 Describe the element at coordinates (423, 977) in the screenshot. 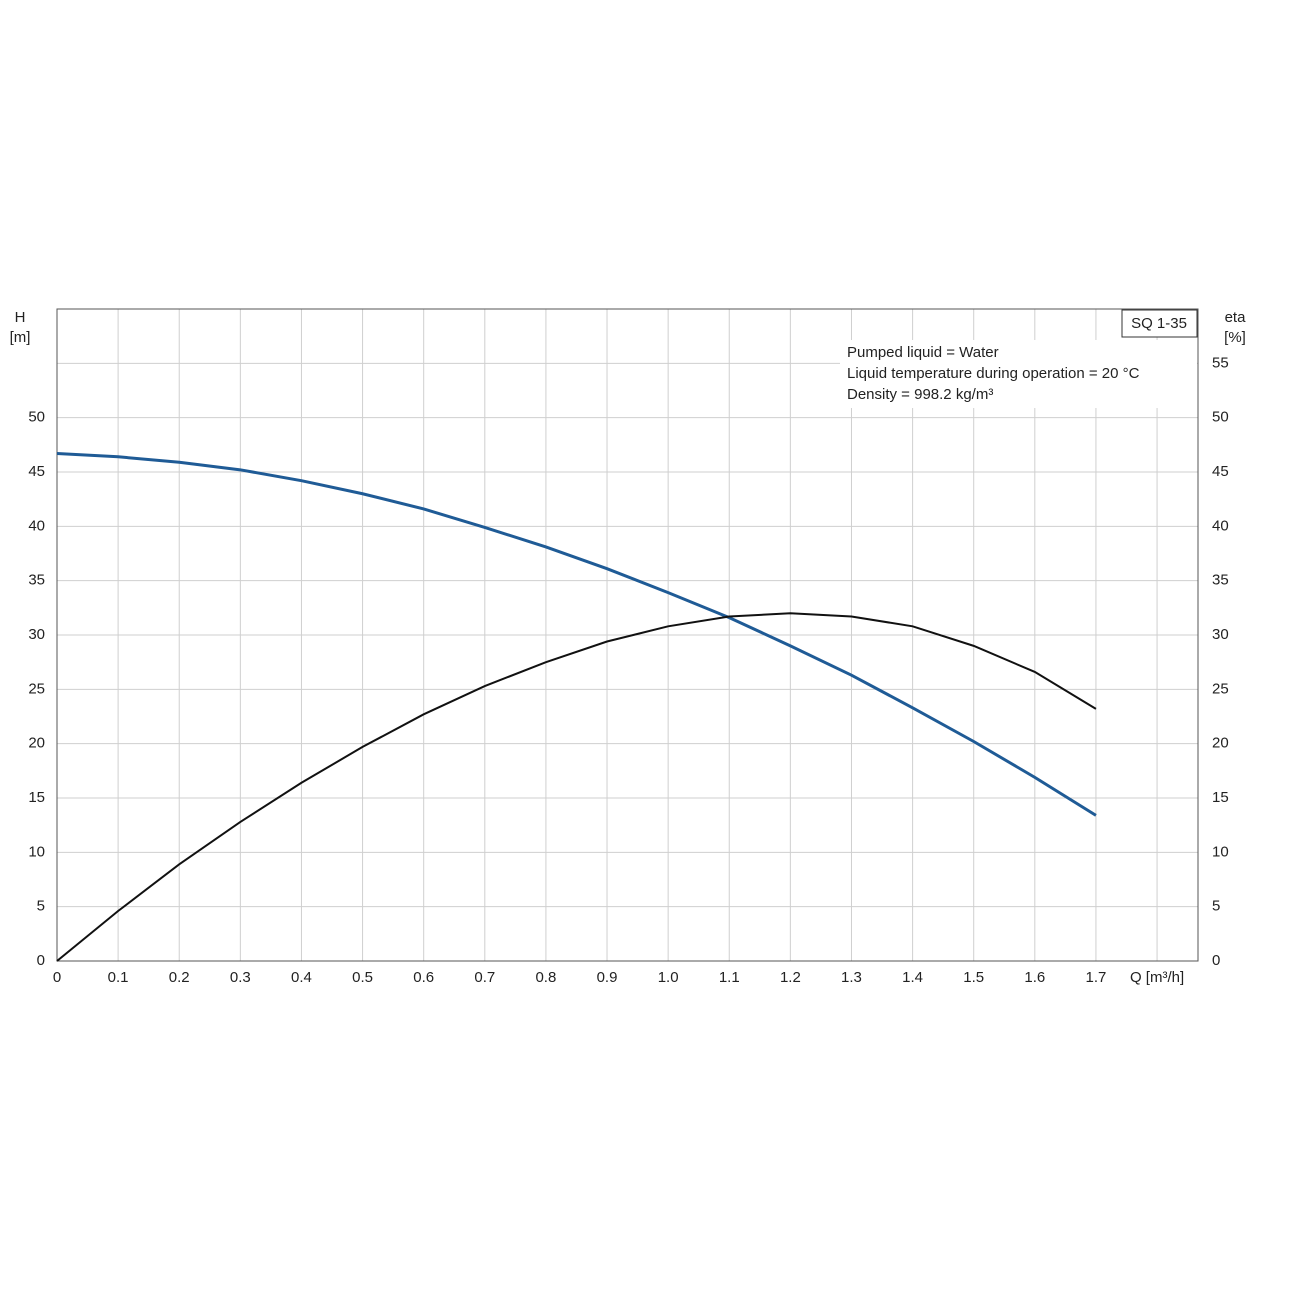

I see `x-tick-label: 0.6` at that location.